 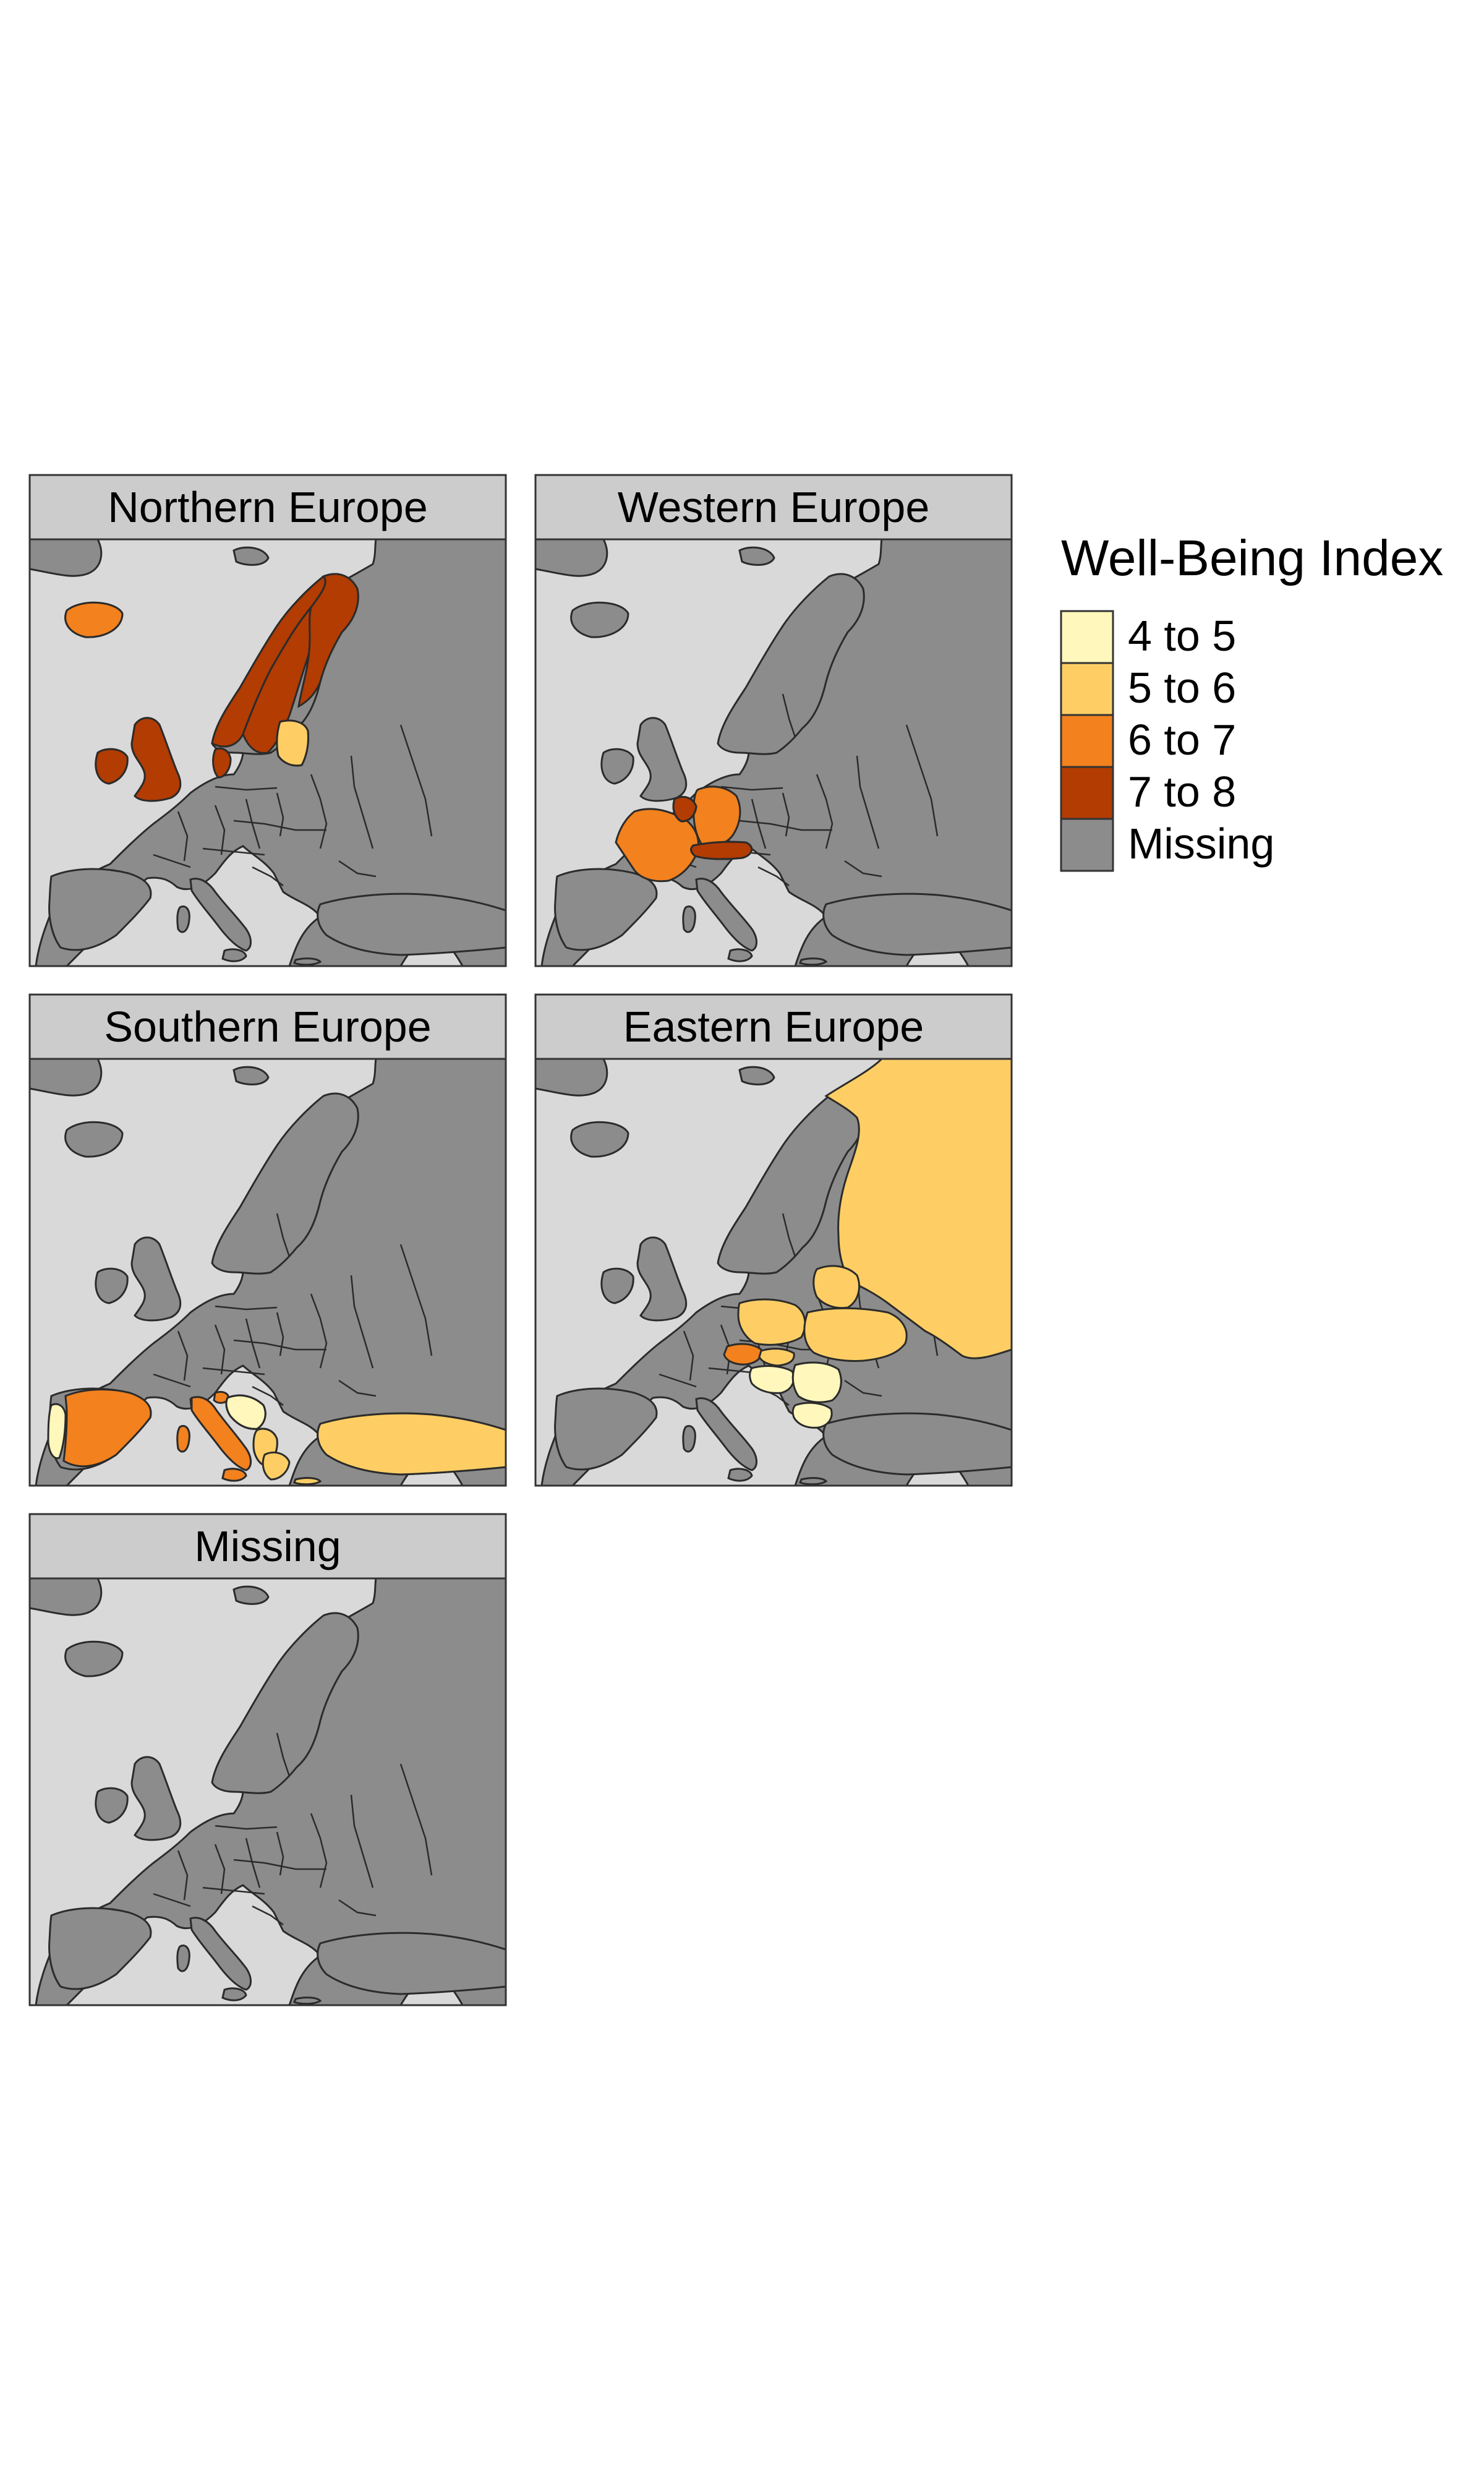 I want to click on legend-label-4-to-5: 4 to 5, so click(x=1182, y=636).